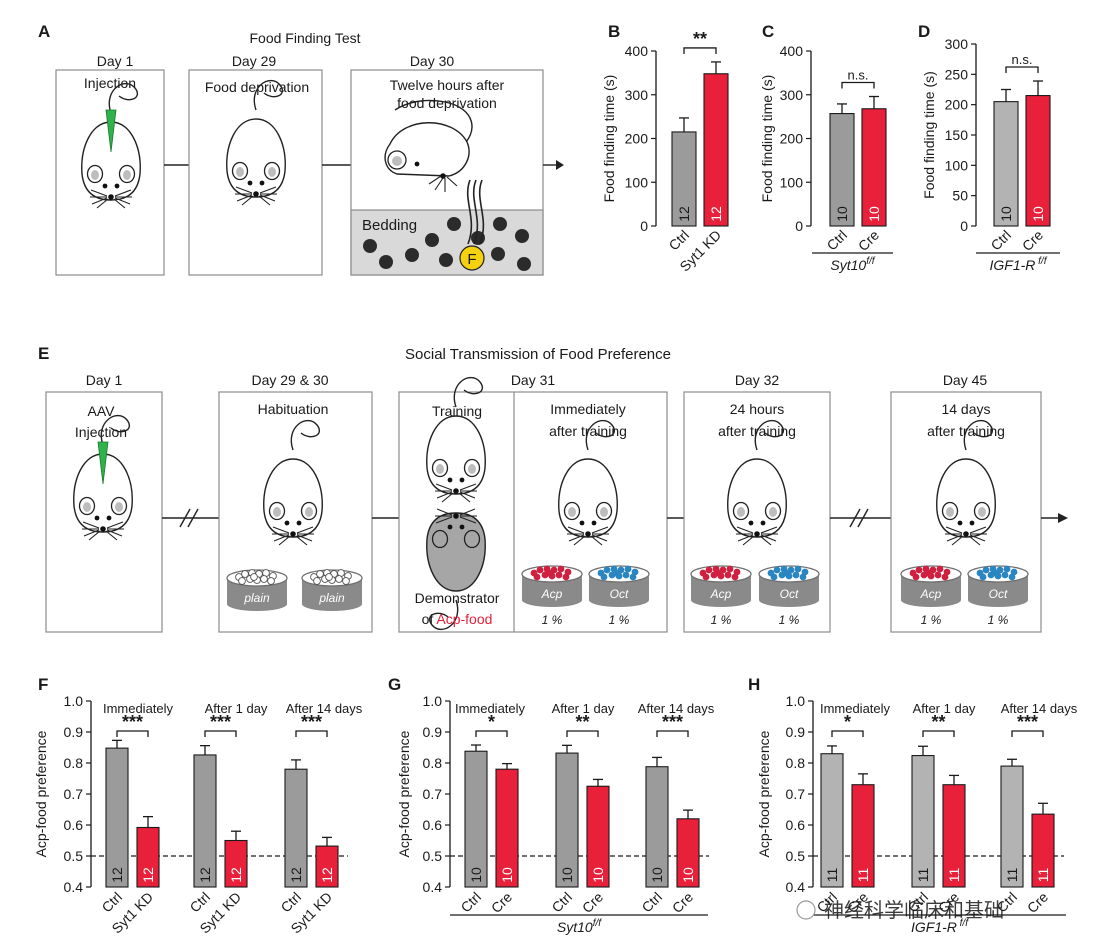 The width and height of the screenshot is (1102, 950). I want to click on panel-label-f: F, so click(43, 684).